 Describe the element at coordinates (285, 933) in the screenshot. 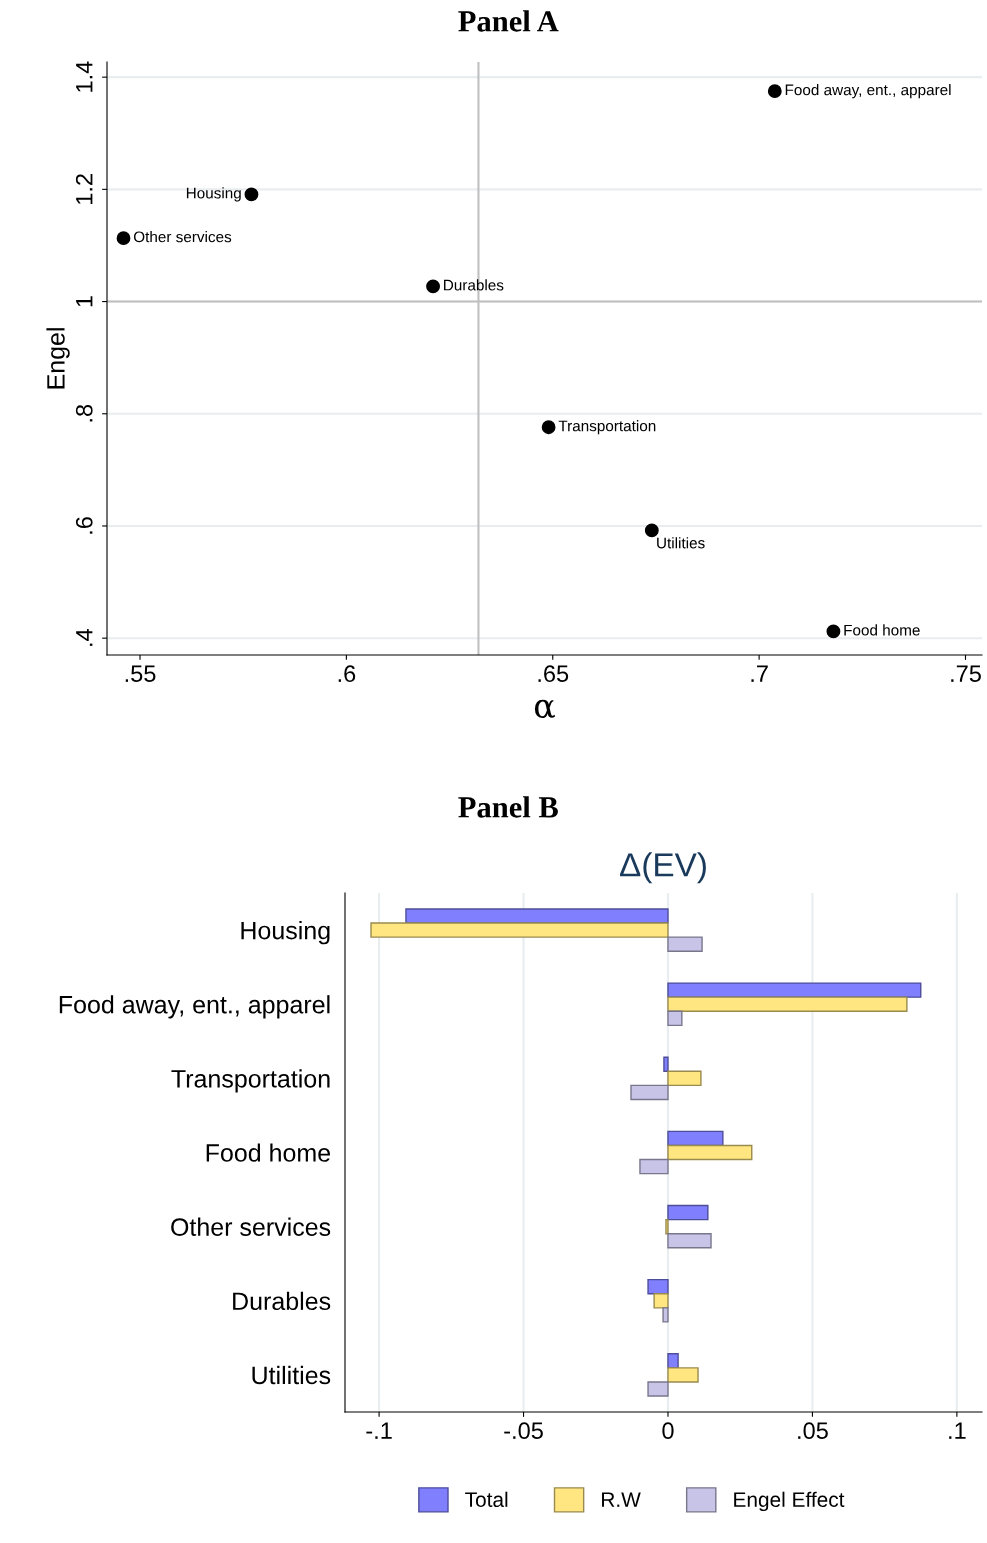

I see `y-tick-label: Housing` at that location.